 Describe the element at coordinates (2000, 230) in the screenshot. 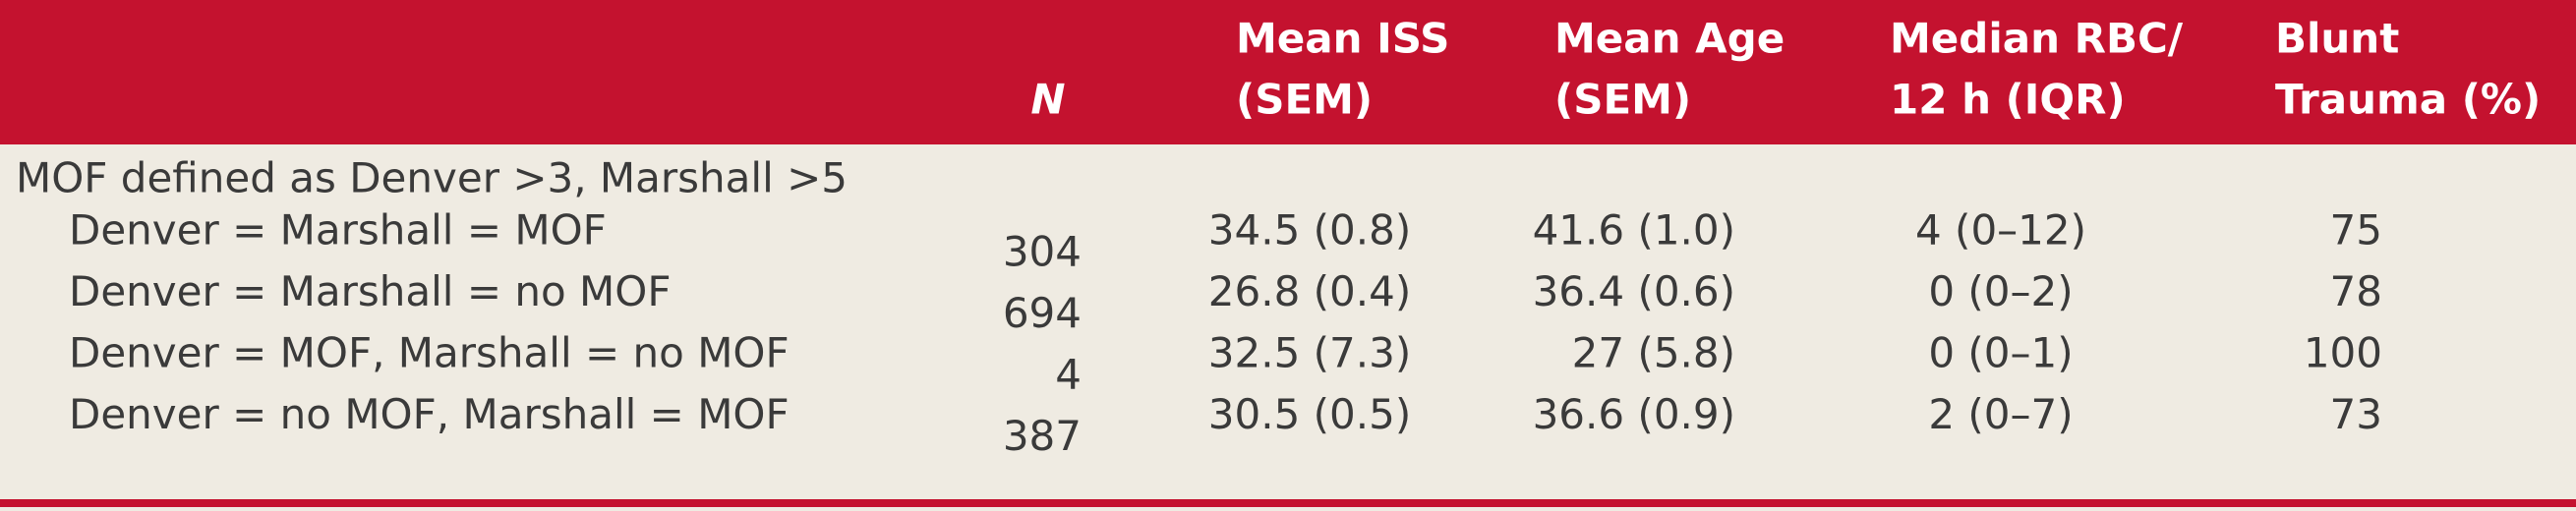

I see `cell: 4 (0–12)` at that location.